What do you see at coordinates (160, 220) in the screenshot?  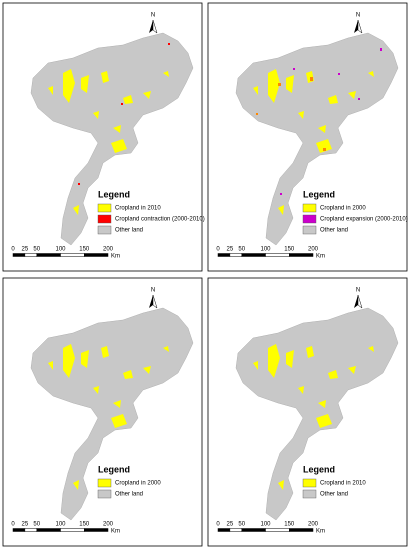 I see `legend-label: Cropland contraction (2000-2010)` at bounding box center [160, 220].